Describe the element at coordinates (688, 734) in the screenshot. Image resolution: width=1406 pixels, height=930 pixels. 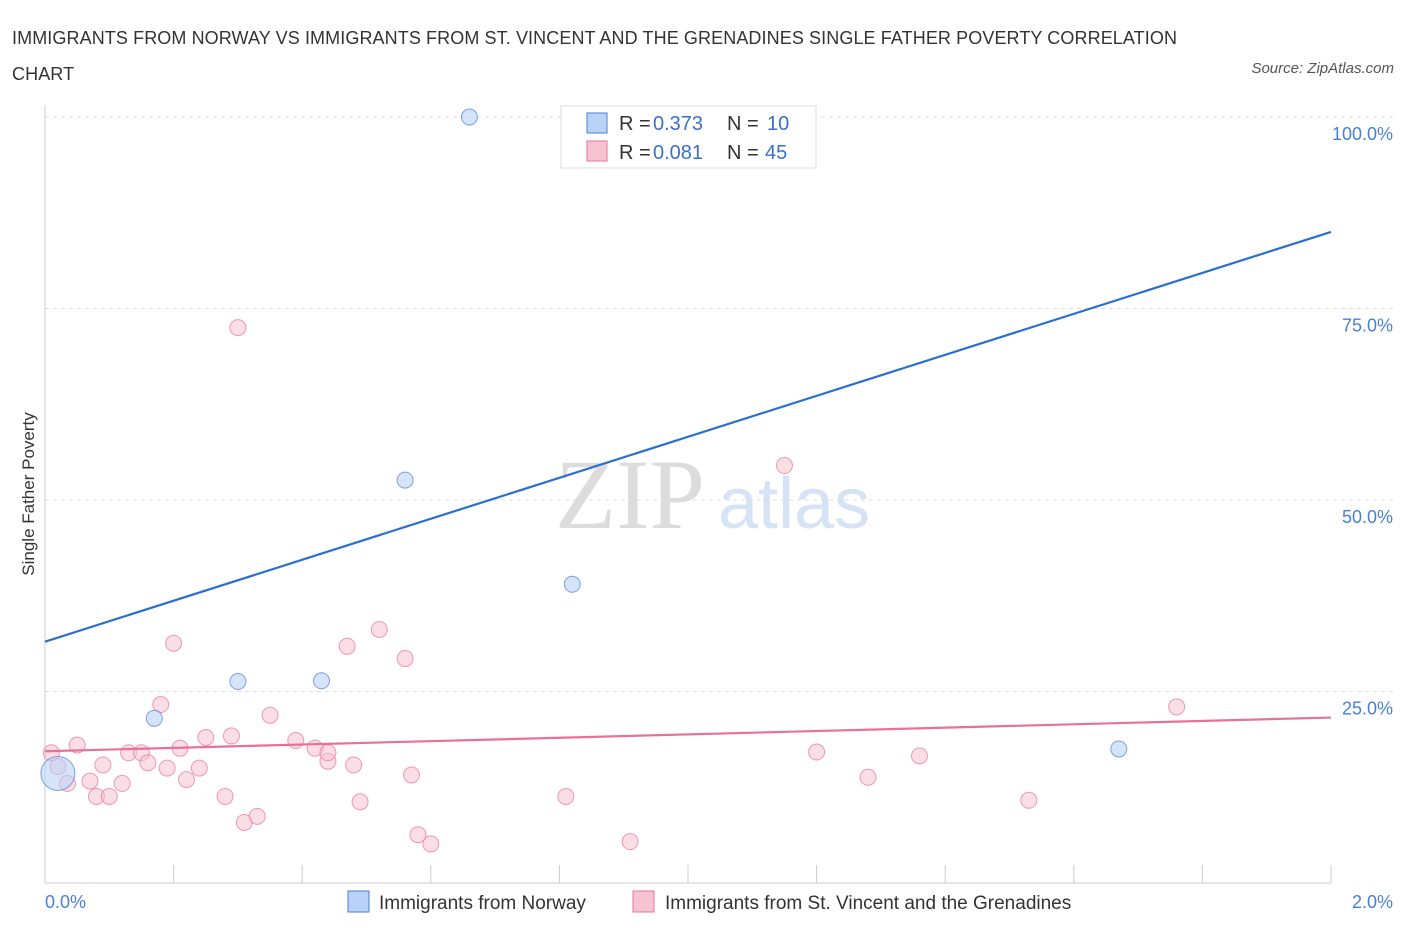
I see `stvincent-trend-line` at that location.